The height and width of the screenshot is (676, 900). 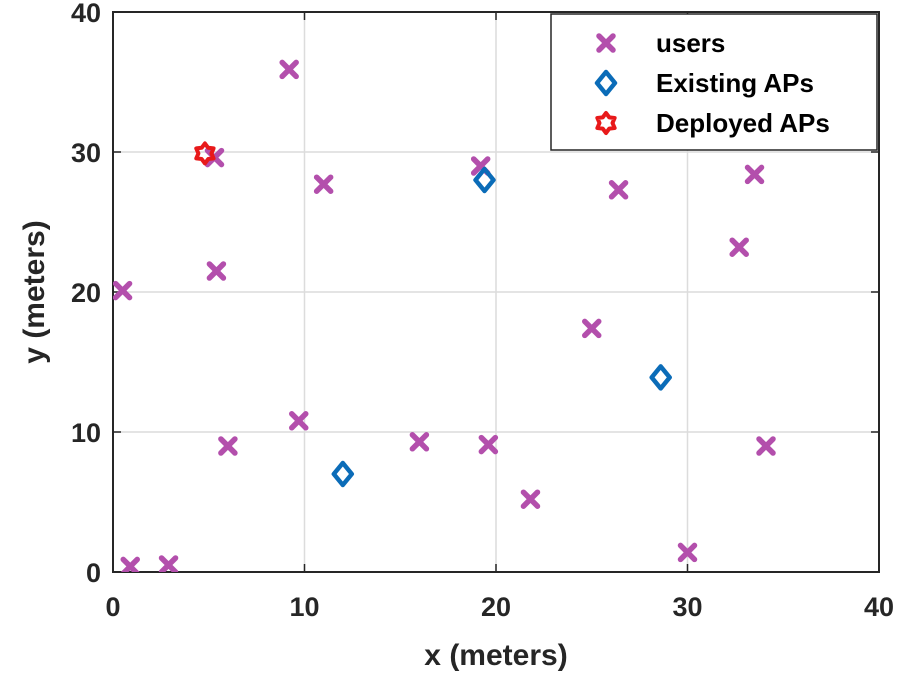 What do you see at coordinates (743, 123) in the screenshot?
I see `legend-entry-label: Deployed APs` at bounding box center [743, 123].